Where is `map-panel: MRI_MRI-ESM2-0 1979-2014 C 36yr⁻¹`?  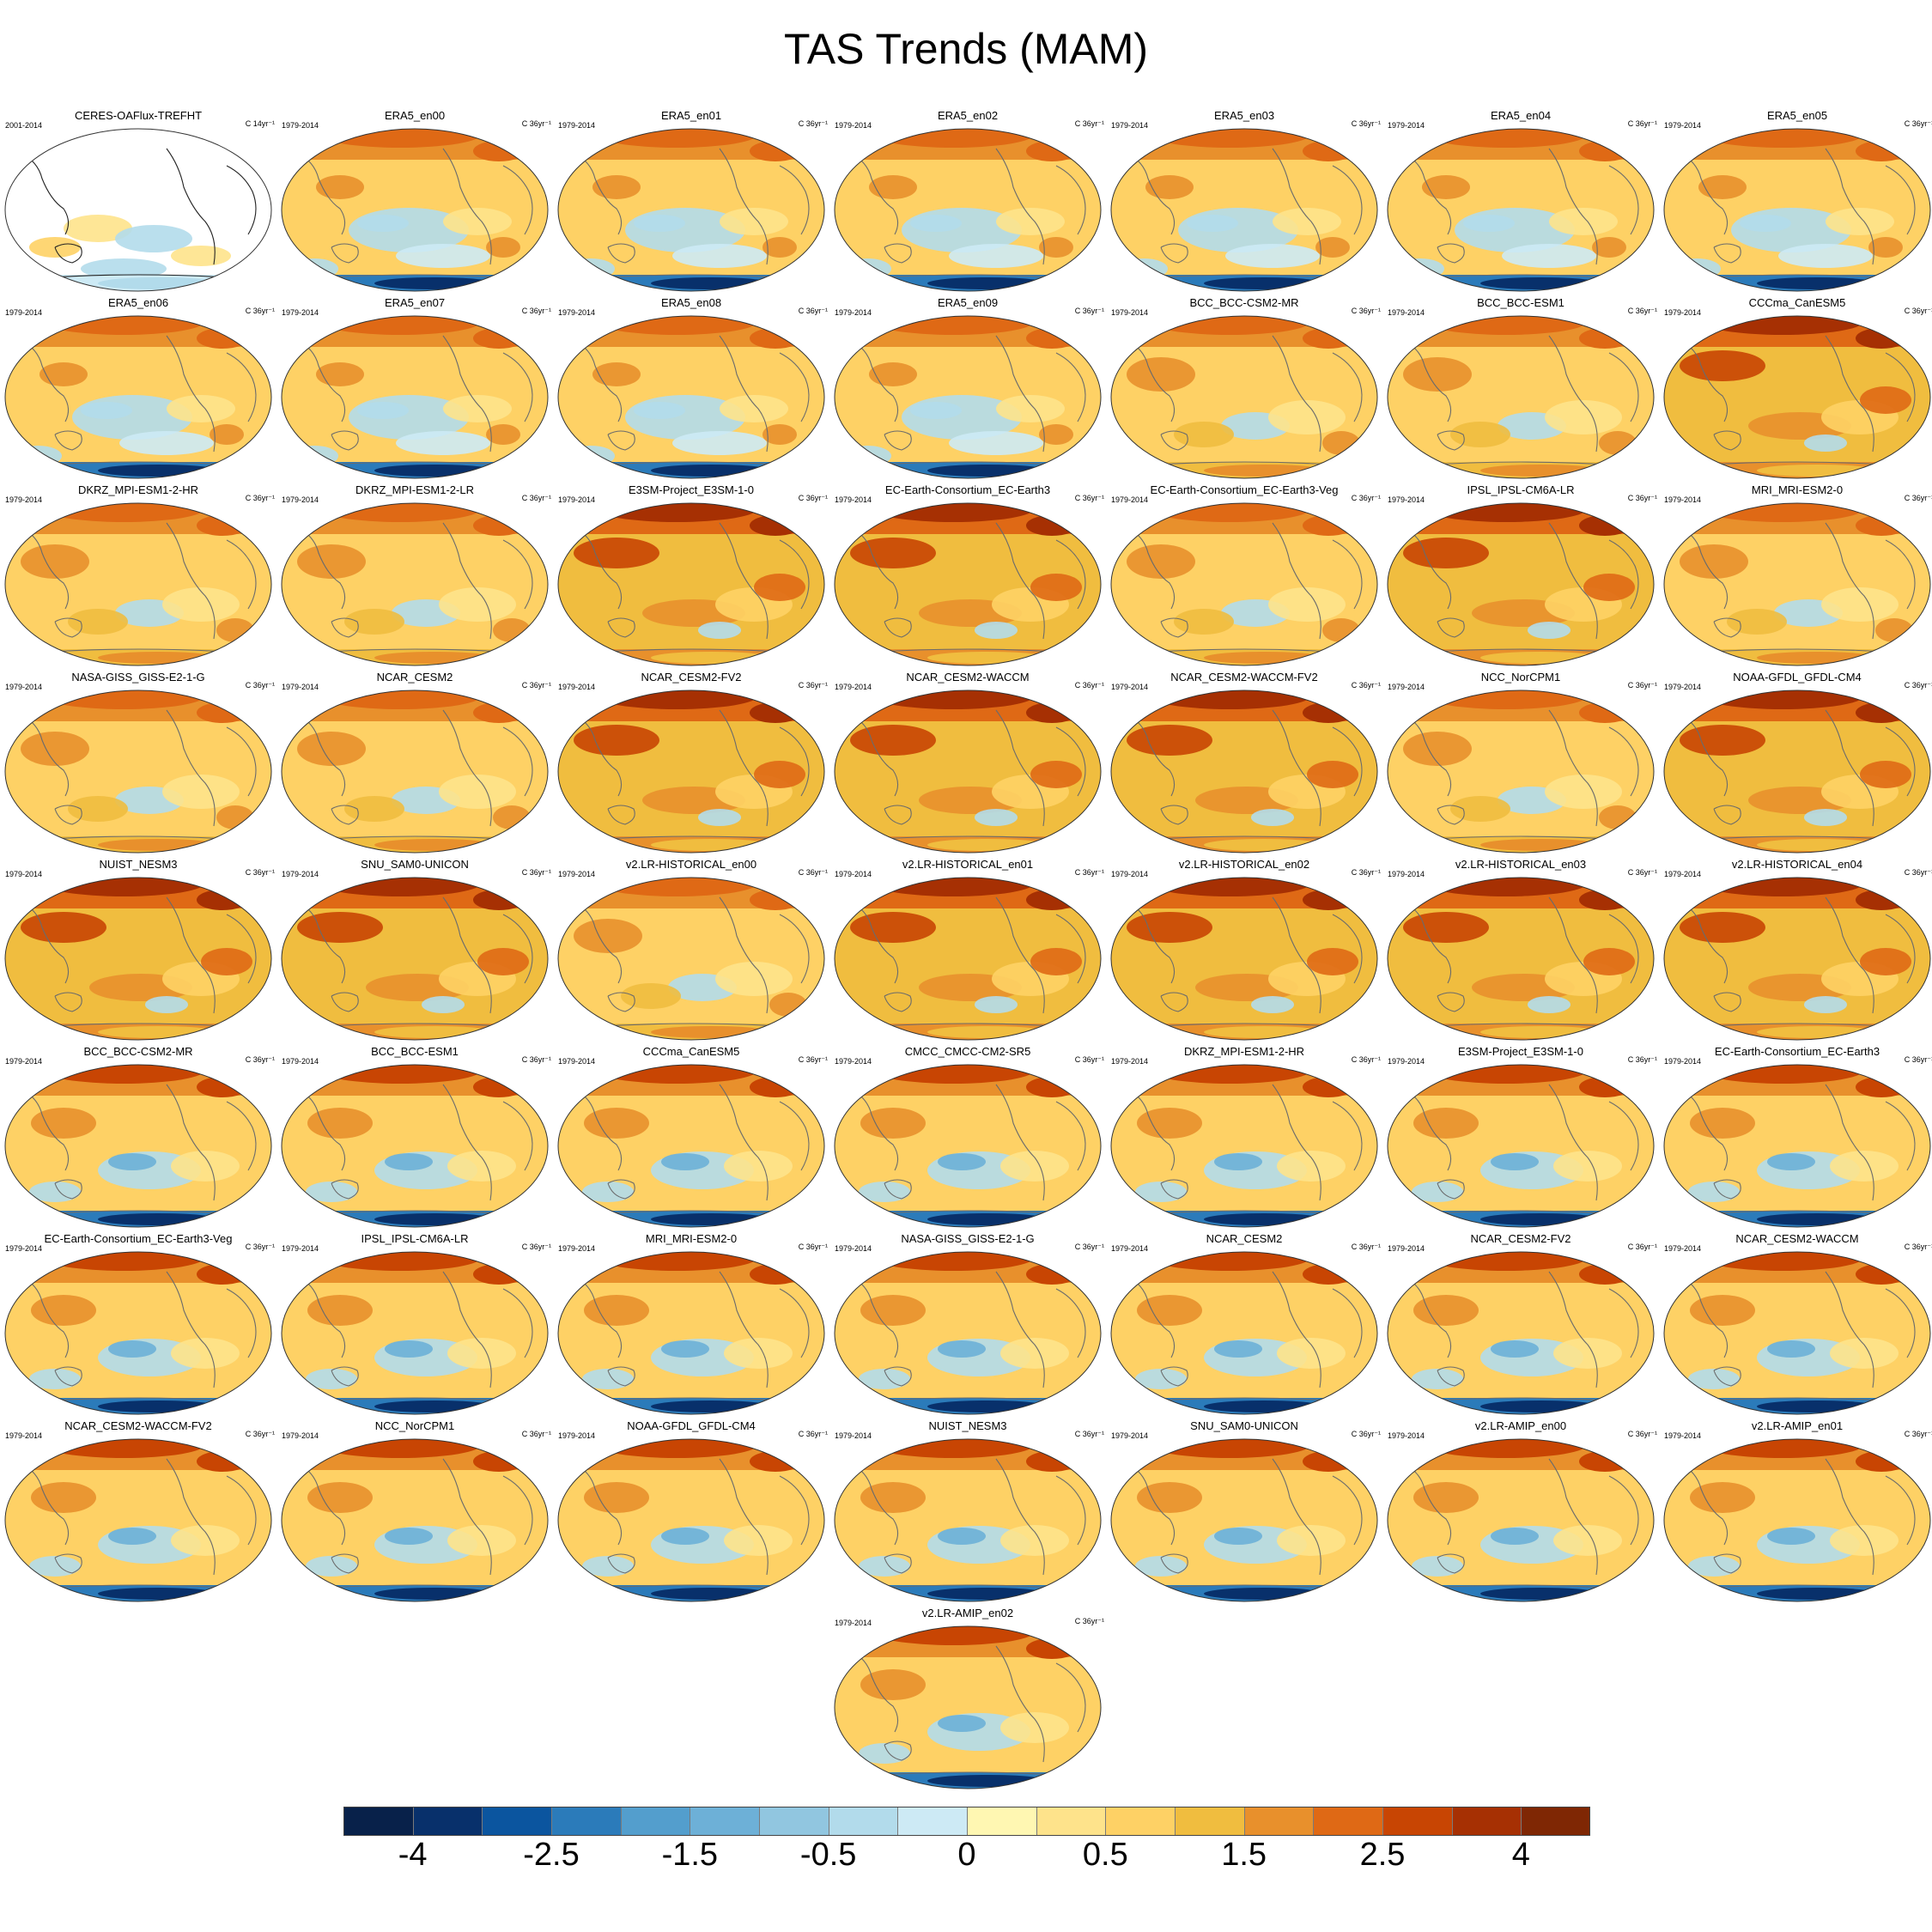
map-panel: MRI_MRI-ESM2-0 1979-2014 C 36yr⁻¹ is located at coordinates (691, 1325).